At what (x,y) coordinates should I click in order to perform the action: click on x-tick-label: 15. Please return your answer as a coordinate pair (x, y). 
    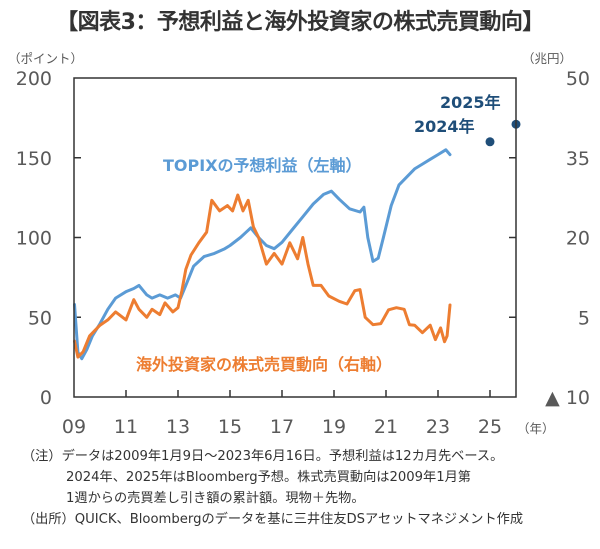
    Looking at the image, I should click on (230, 427).